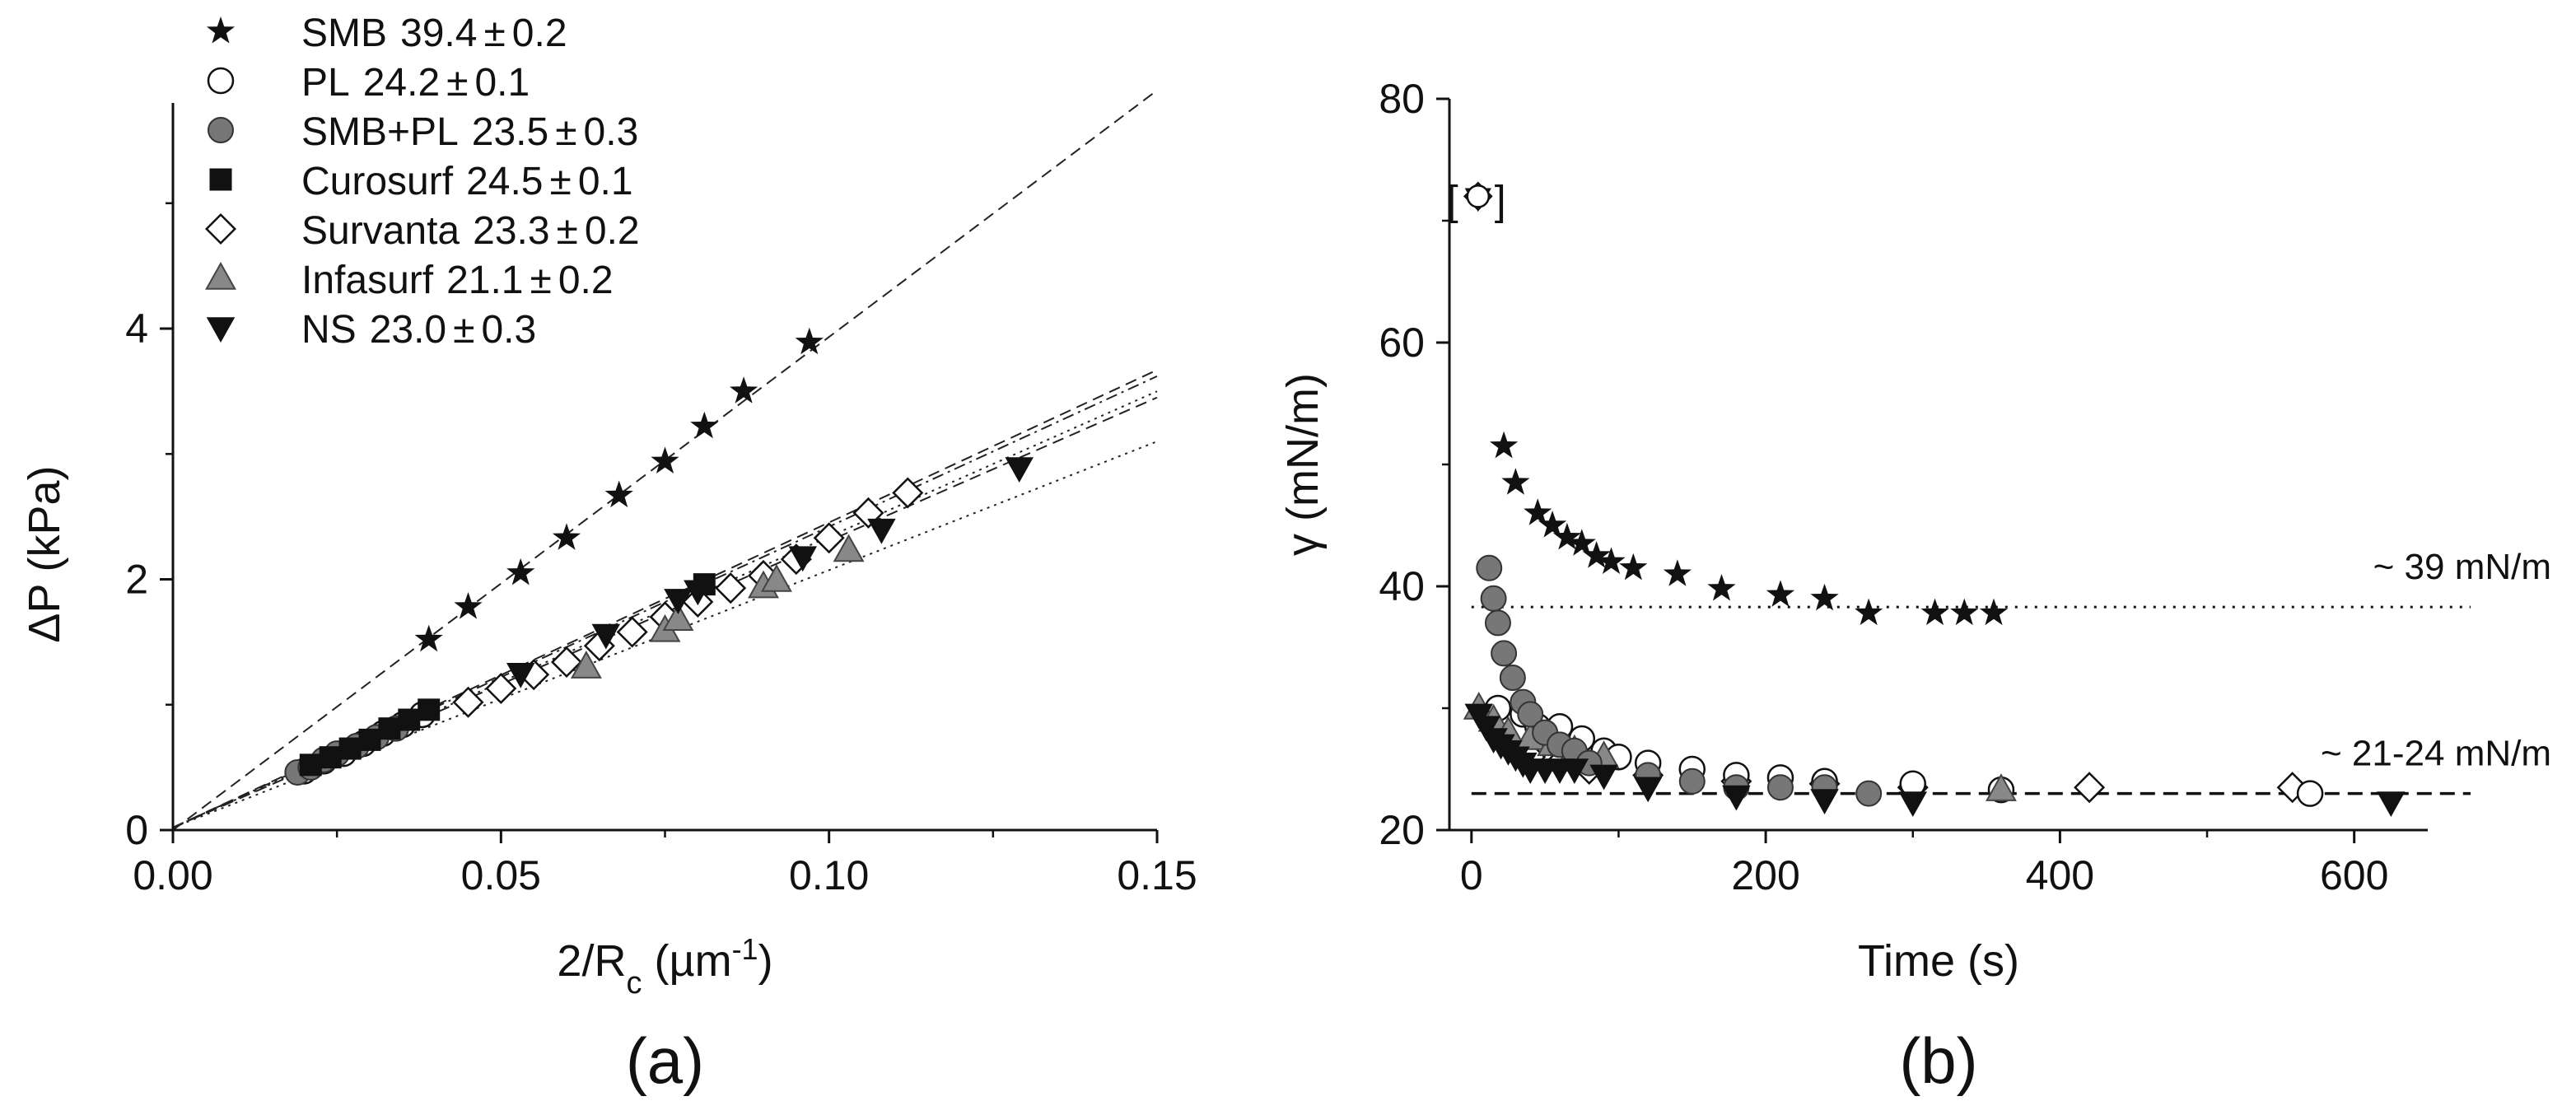 Image resolution: width=2576 pixels, height=1115 pixels. What do you see at coordinates (136, 329) in the screenshot?
I see `y-tick-label: 4` at bounding box center [136, 329].